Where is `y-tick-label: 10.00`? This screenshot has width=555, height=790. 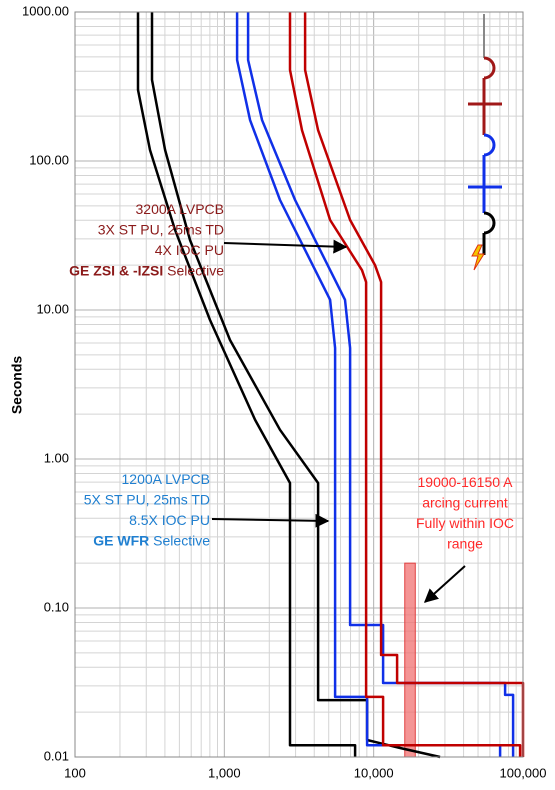 y-tick-label: 10.00 is located at coordinates (52, 308).